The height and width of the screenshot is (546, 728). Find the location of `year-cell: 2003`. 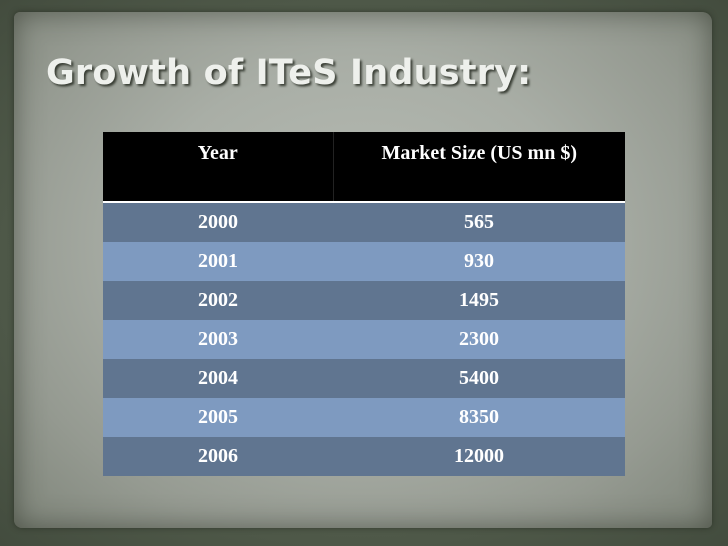

year-cell: 2003 is located at coordinates (218, 339).